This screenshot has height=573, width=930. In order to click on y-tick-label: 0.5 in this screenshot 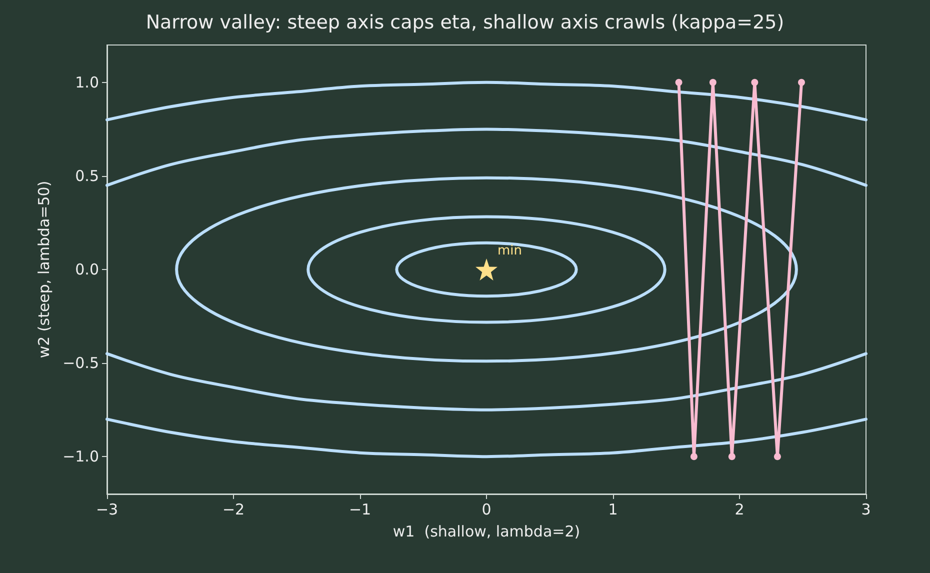, I will do `click(87, 175)`.